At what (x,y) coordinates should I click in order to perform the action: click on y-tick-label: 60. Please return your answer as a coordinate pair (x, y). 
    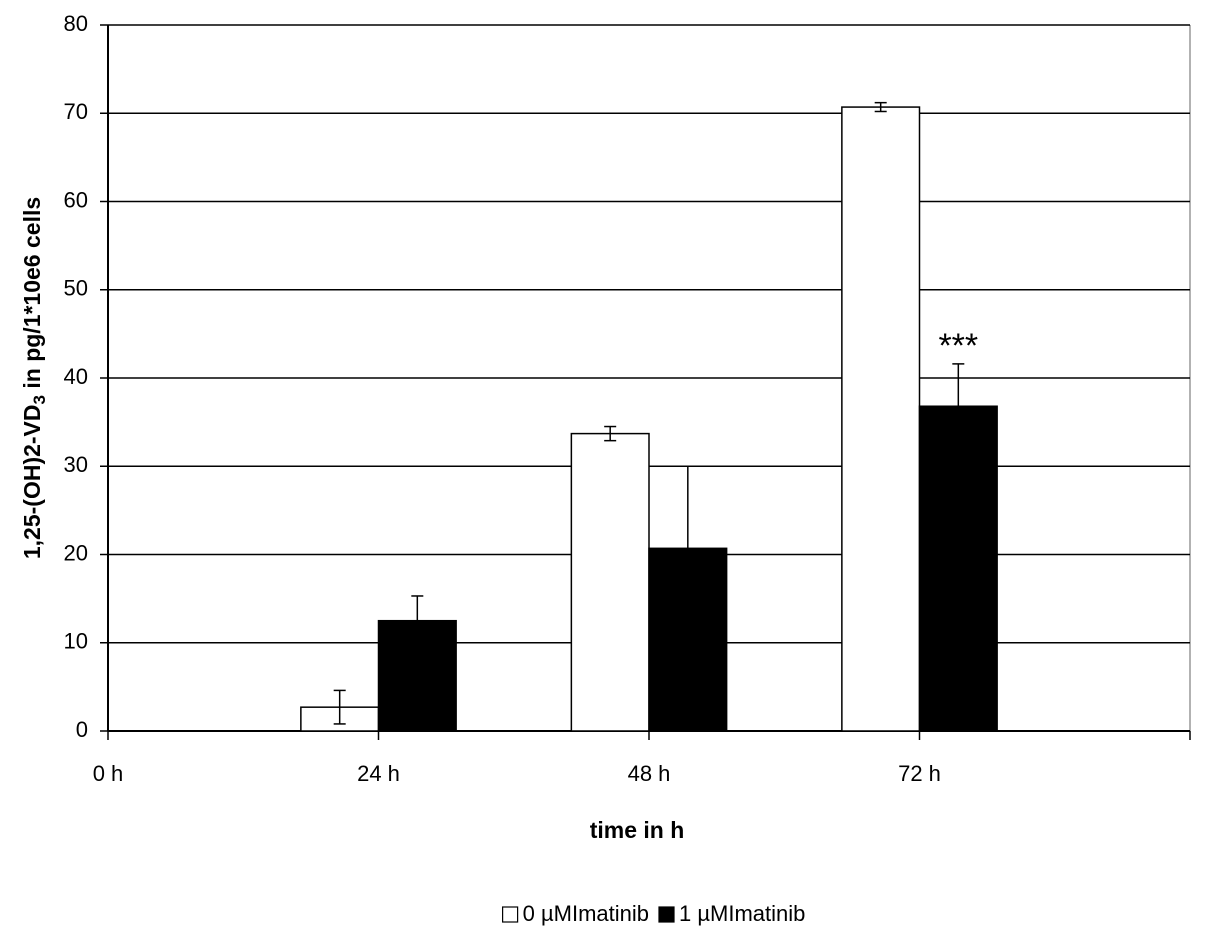
    Looking at the image, I should click on (76, 199).